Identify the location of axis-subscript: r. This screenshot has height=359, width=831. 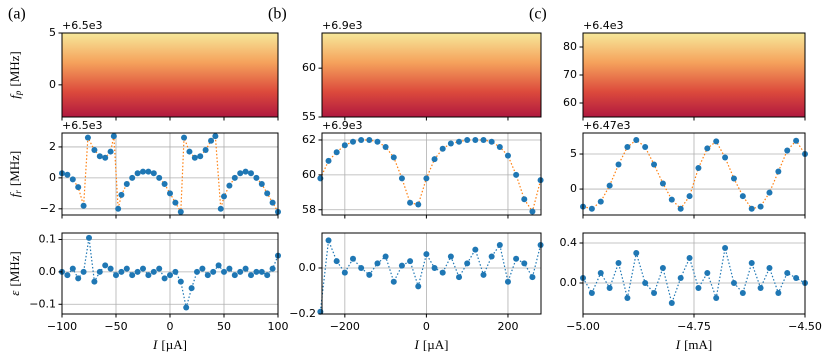
(18, 192).